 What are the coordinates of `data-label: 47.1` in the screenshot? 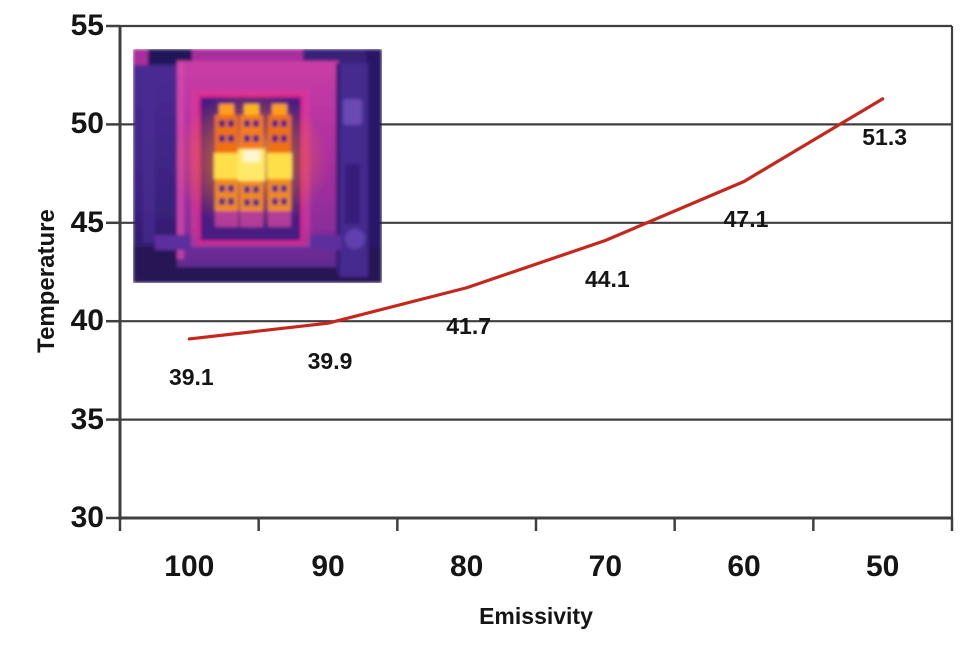 It's located at (746, 219).